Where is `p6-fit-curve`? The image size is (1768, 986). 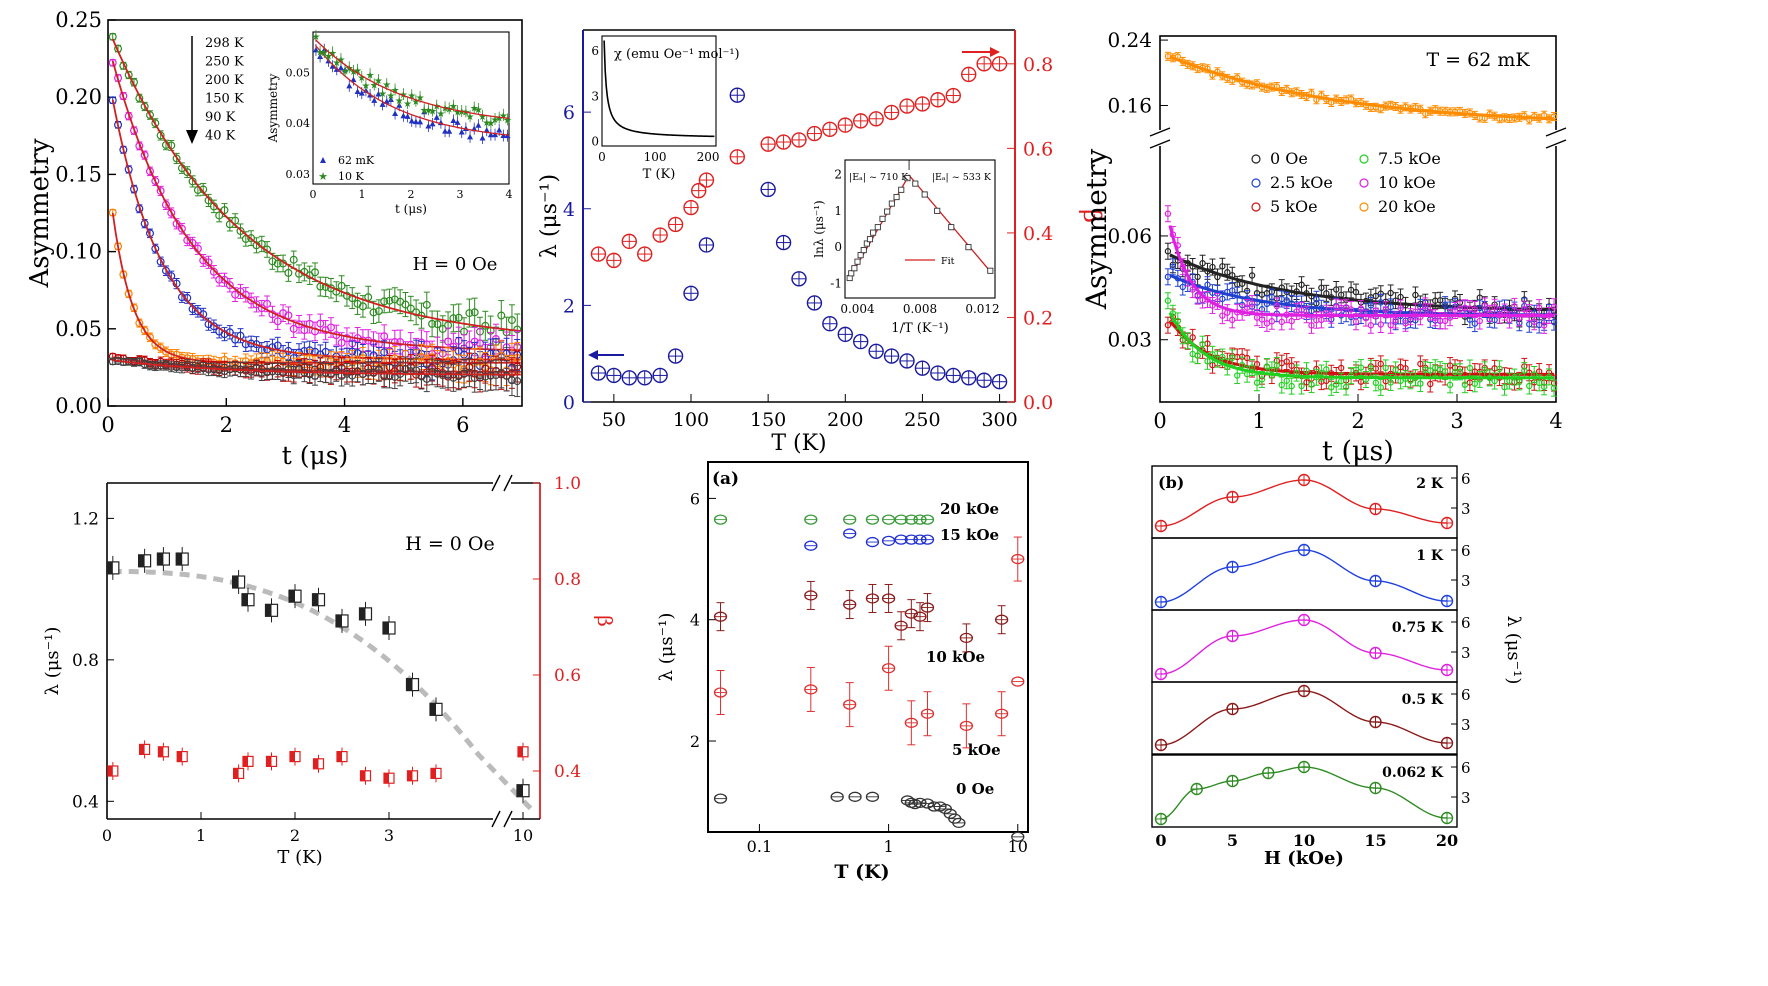
p6-fit-curve is located at coordinates (1304, 503).